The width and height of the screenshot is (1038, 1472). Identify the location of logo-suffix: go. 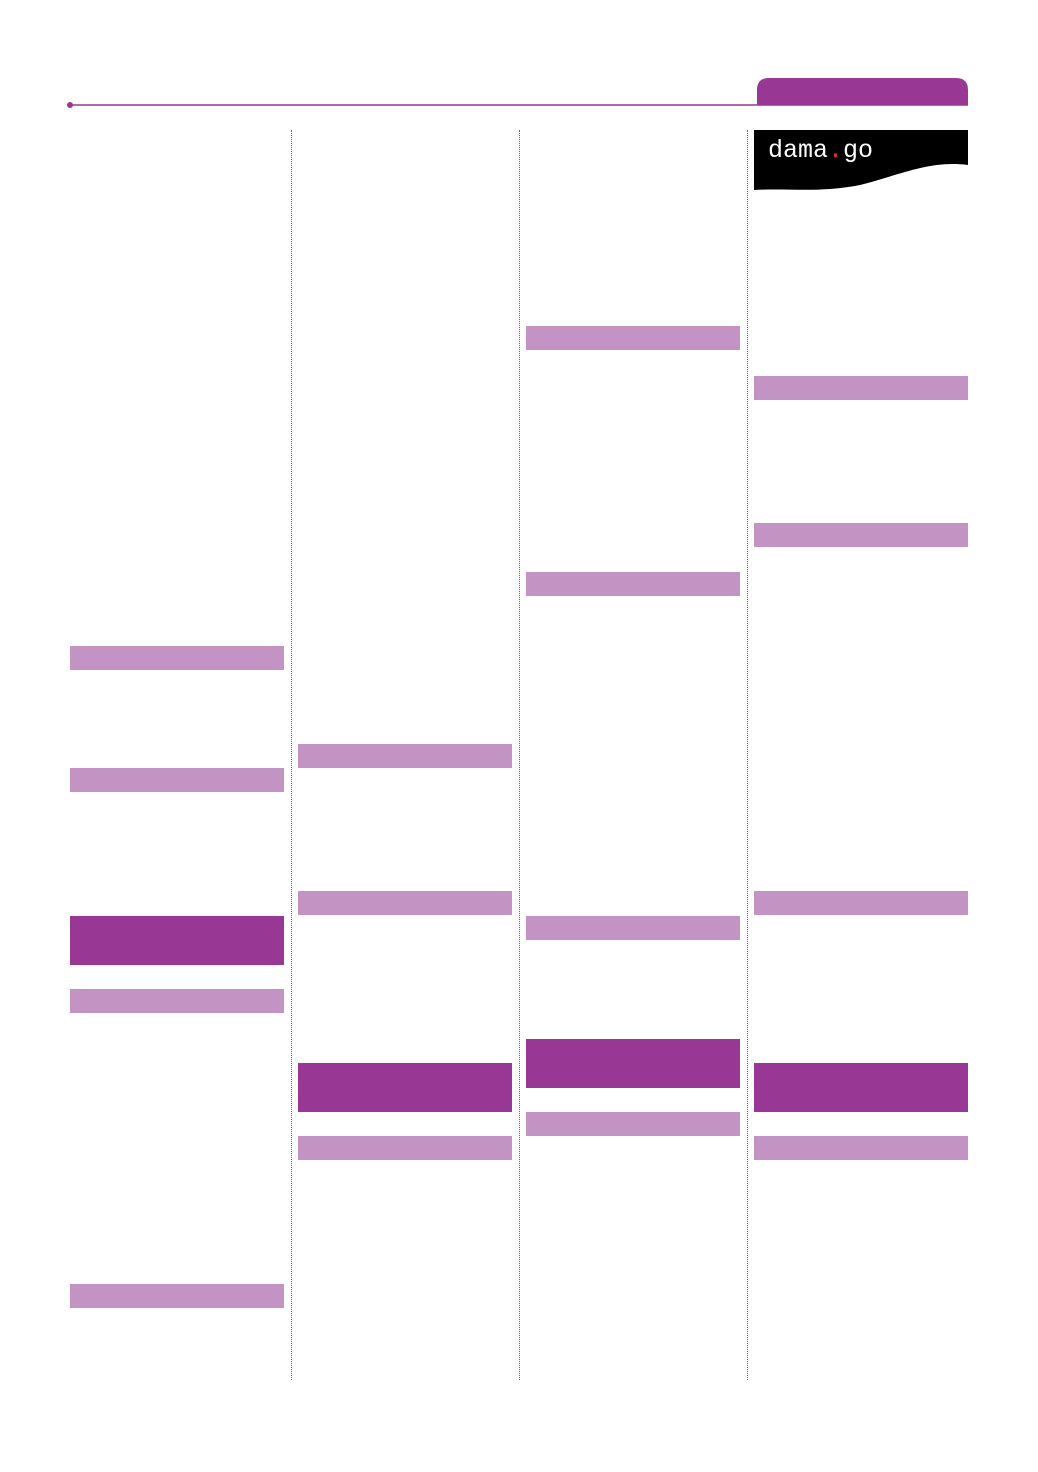
(858, 150).